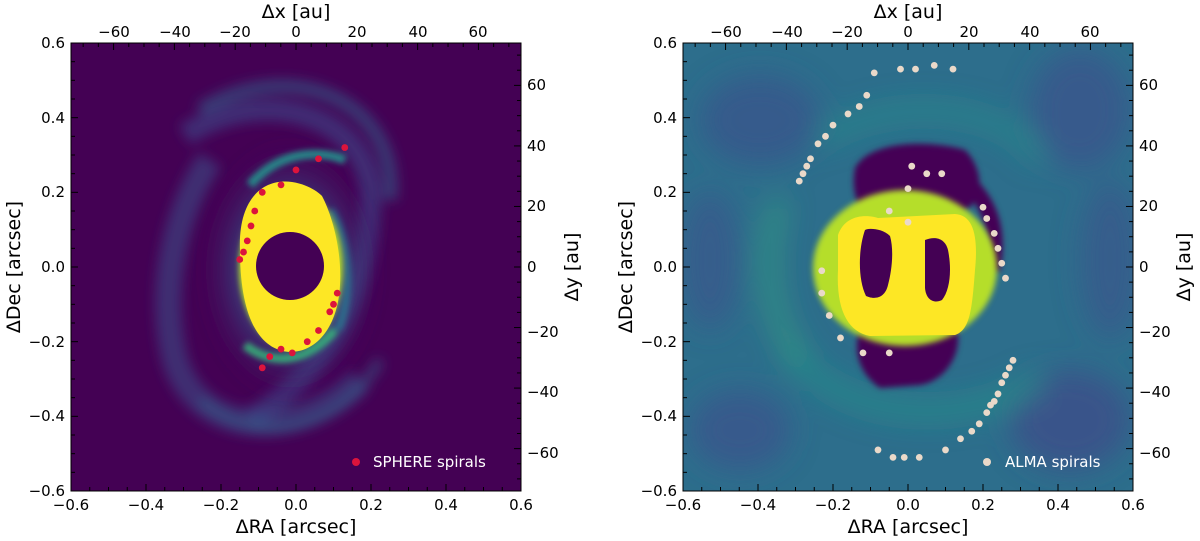  Describe the element at coordinates (532, 267) in the screenshot. I see `right-tick-label: 0` at that location.